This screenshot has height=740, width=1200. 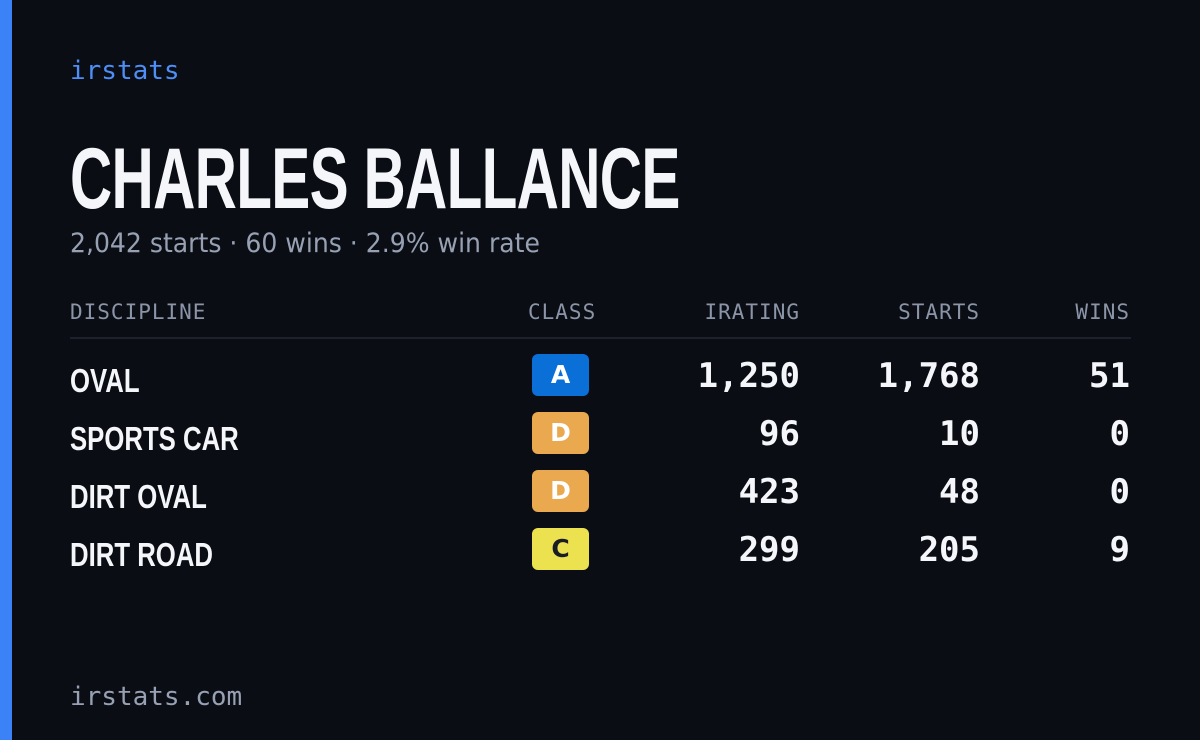 I want to click on header-rule, so click(x=600, y=338).